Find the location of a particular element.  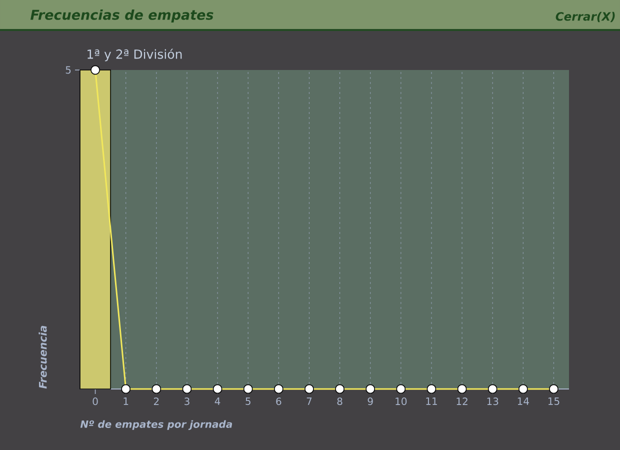

x-tick-label: 11 is located at coordinates (431, 401).